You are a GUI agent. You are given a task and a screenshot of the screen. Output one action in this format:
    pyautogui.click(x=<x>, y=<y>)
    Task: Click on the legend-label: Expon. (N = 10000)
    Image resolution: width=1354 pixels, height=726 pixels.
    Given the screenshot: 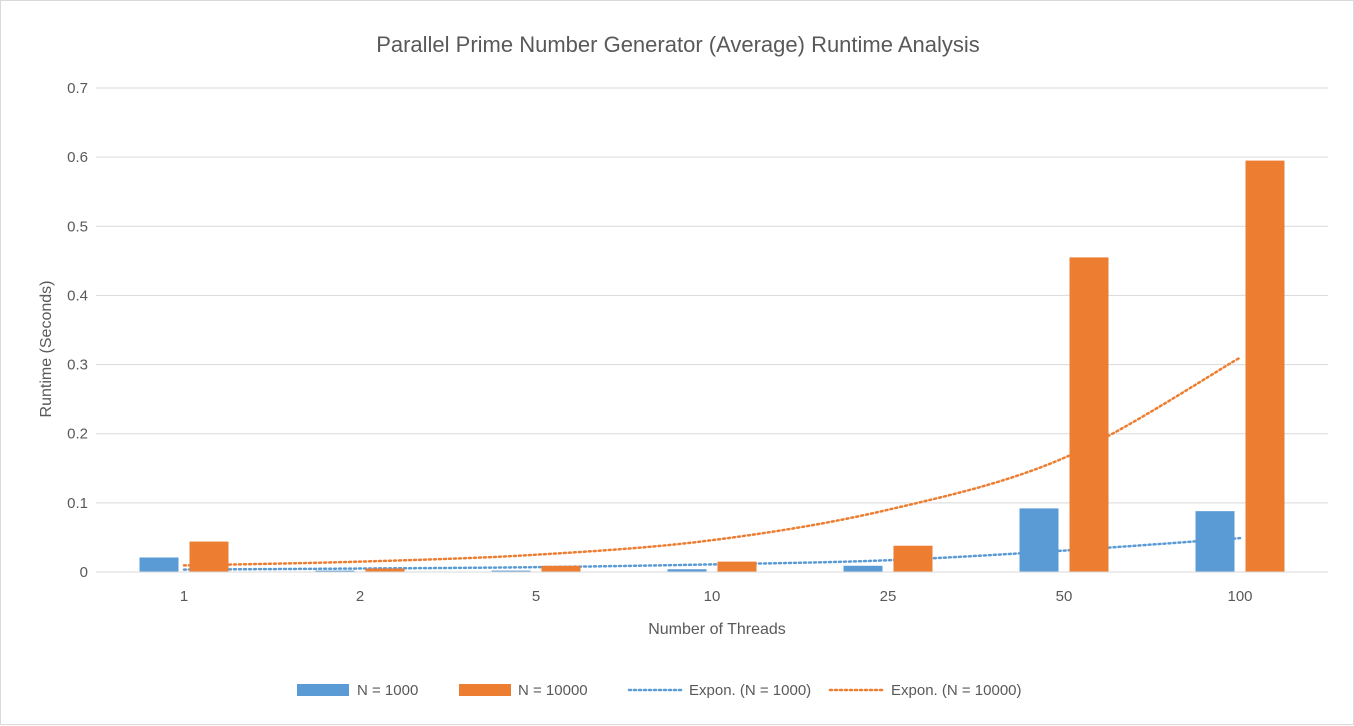 What is the action you would take?
    pyautogui.click(x=956, y=690)
    